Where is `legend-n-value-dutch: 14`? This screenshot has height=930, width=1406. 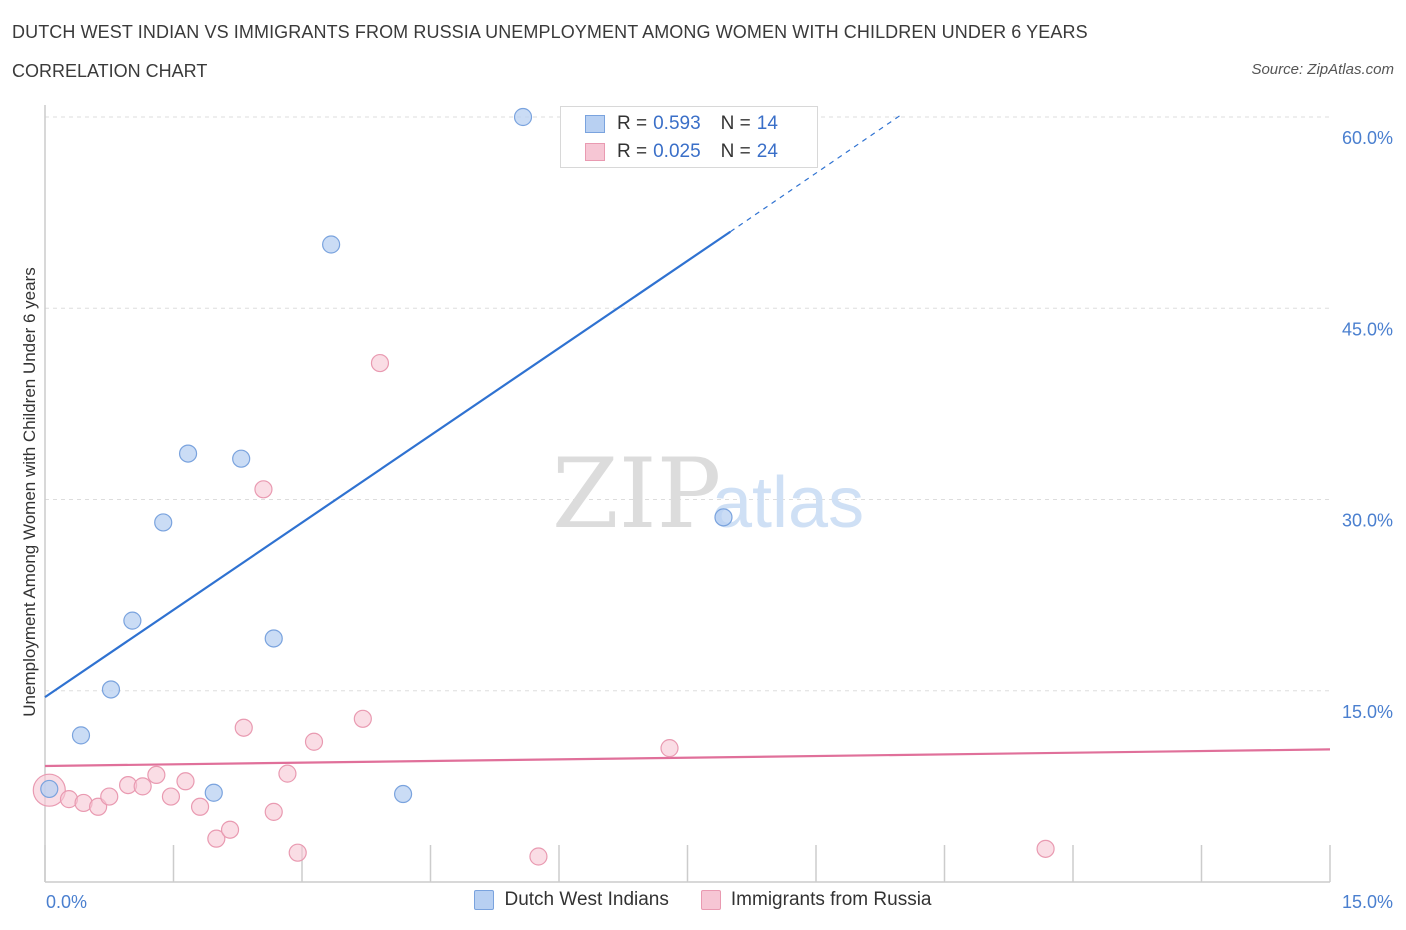
legend-n-value-dutch: 14 is located at coordinates (767, 123).